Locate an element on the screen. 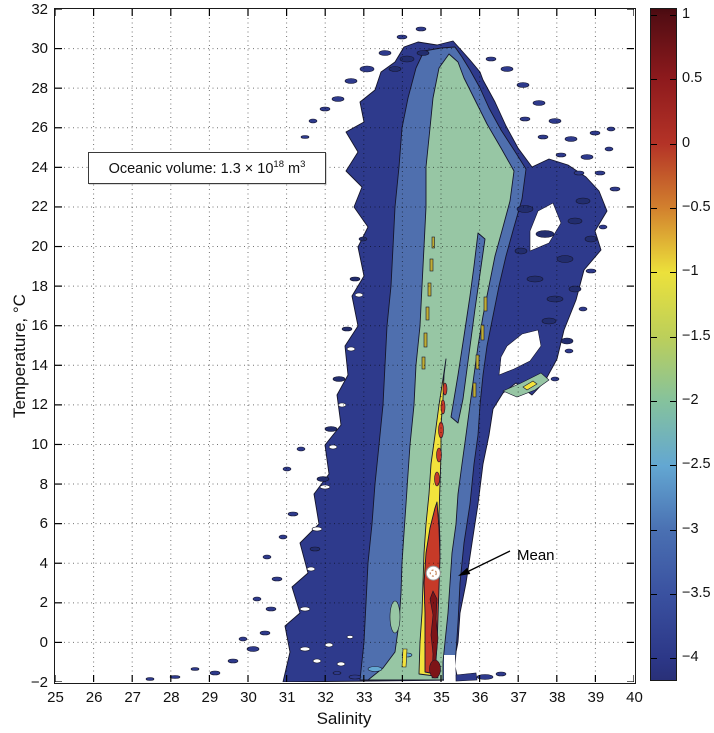 The image size is (714, 733). x-tick-label: 30 is located at coordinates (248, 697).